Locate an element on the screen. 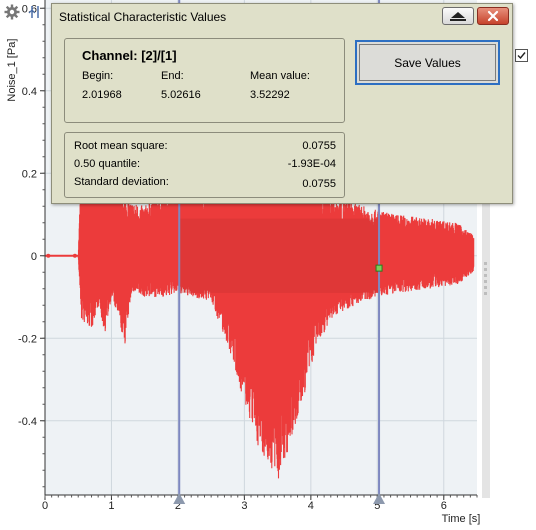  begin-label: Begin: is located at coordinates (98, 76).